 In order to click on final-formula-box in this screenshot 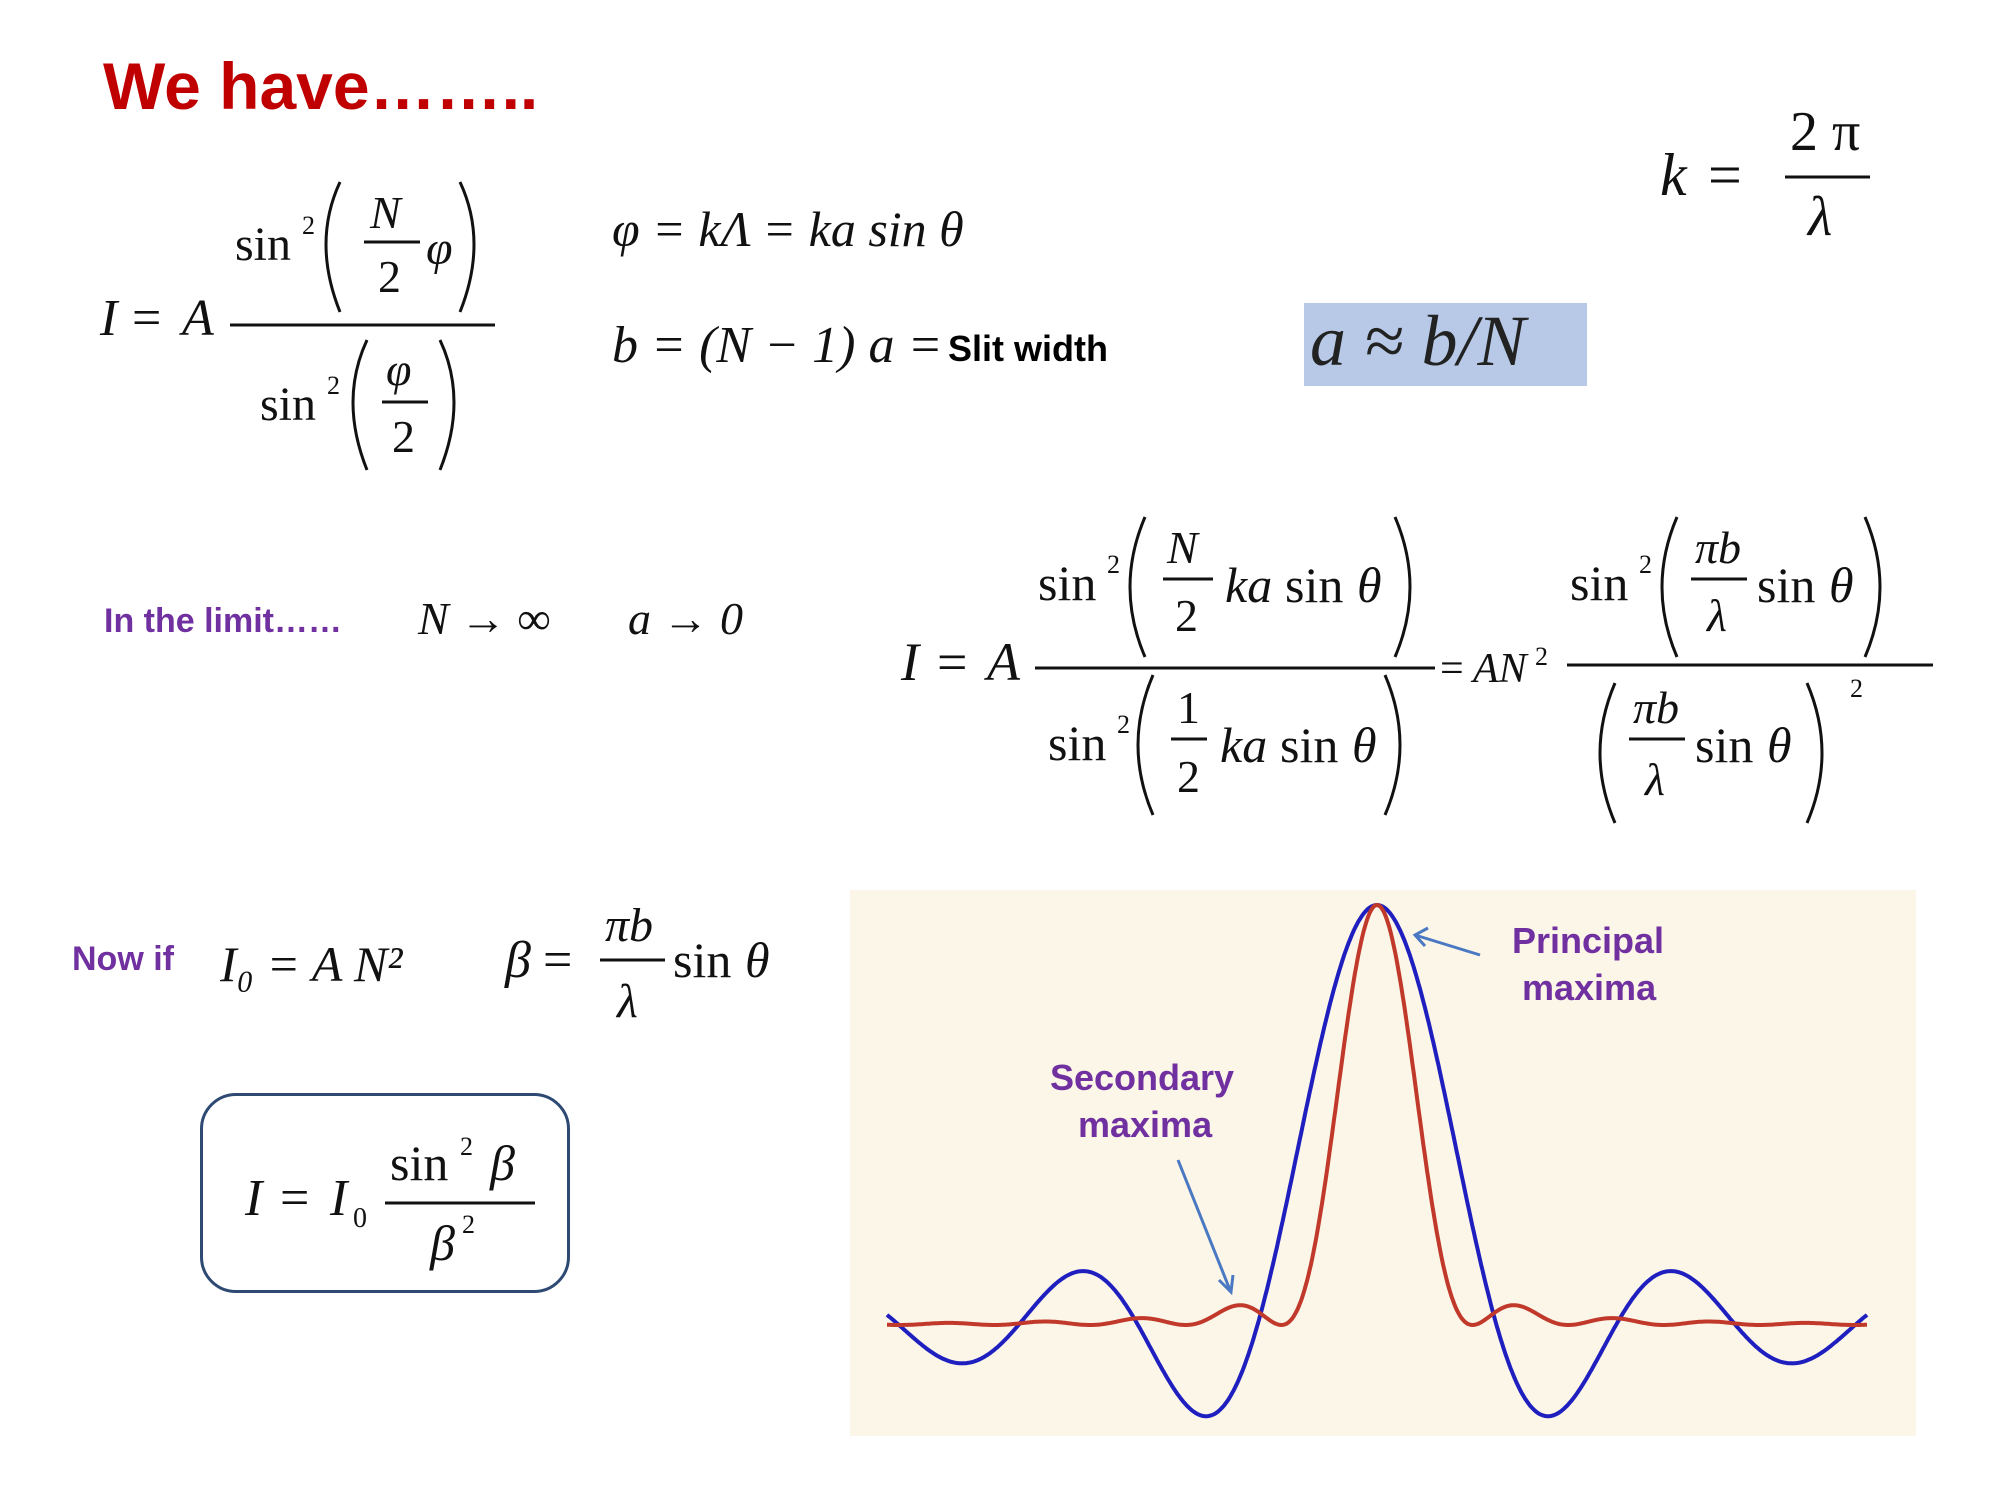, I will do `click(385, 1193)`.